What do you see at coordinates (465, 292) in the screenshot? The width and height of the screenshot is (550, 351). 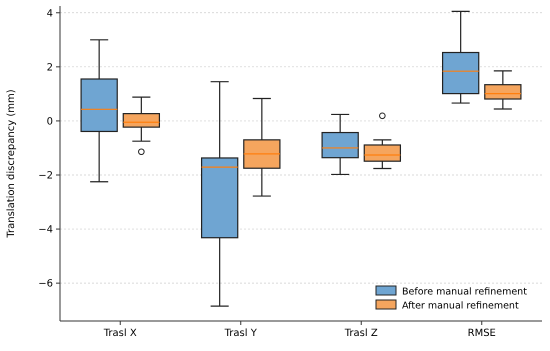 I see `legend-label: Before manual refinement` at bounding box center [465, 292].